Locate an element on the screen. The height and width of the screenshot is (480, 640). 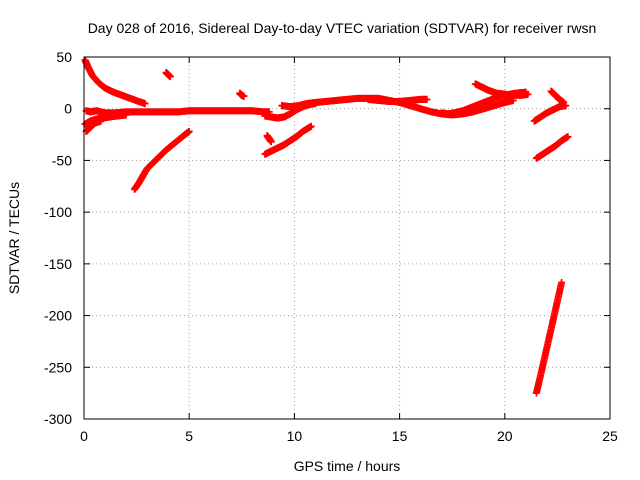
x-axis-title: GPS time / hours is located at coordinates (347, 466).